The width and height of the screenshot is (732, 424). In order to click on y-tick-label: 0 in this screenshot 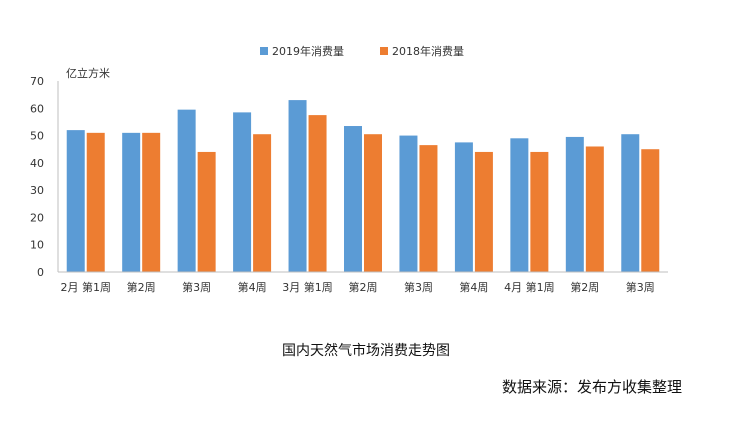, I will do `click(40, 272)`.